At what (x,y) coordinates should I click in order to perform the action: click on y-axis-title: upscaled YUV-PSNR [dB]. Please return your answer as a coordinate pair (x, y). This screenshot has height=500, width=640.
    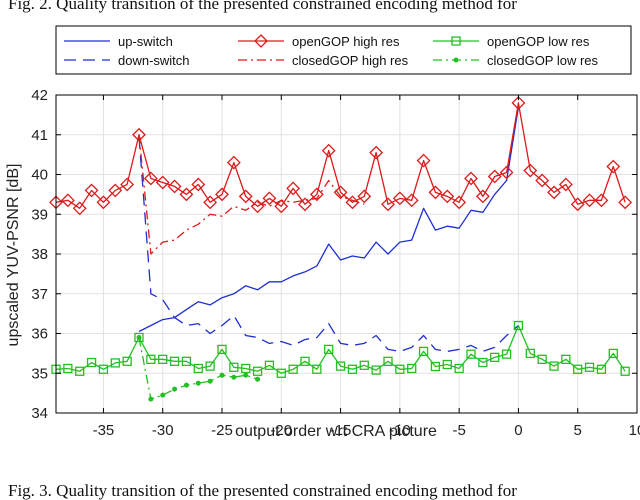
    Looking at the image, I should click on (13, 255).